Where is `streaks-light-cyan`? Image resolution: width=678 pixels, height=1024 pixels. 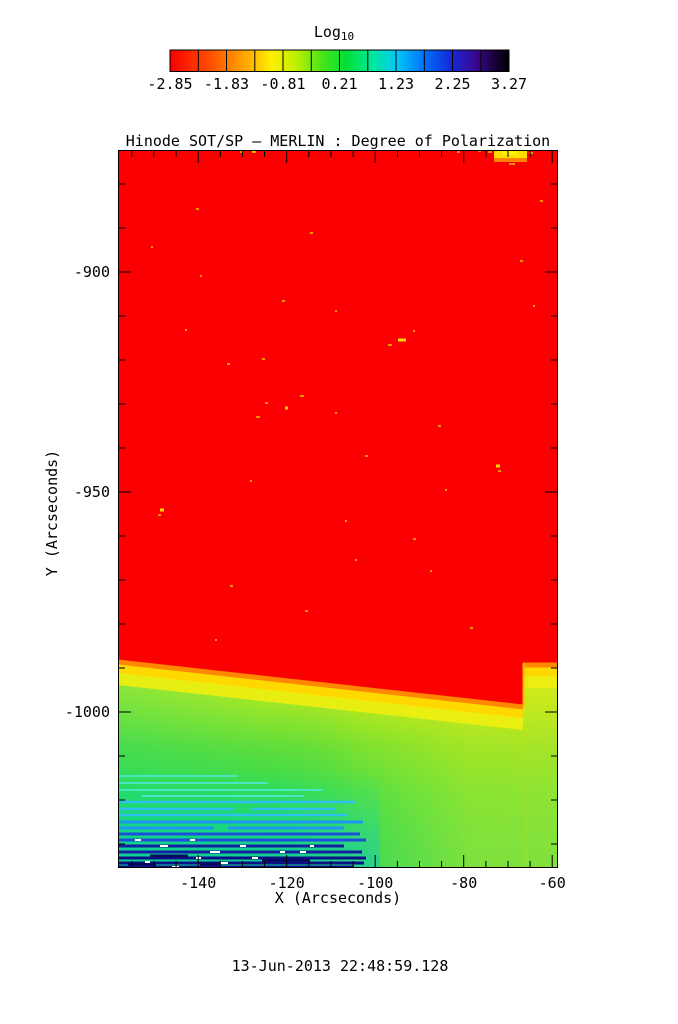 streaks-light-cyan is located at coordinates (220, 786).